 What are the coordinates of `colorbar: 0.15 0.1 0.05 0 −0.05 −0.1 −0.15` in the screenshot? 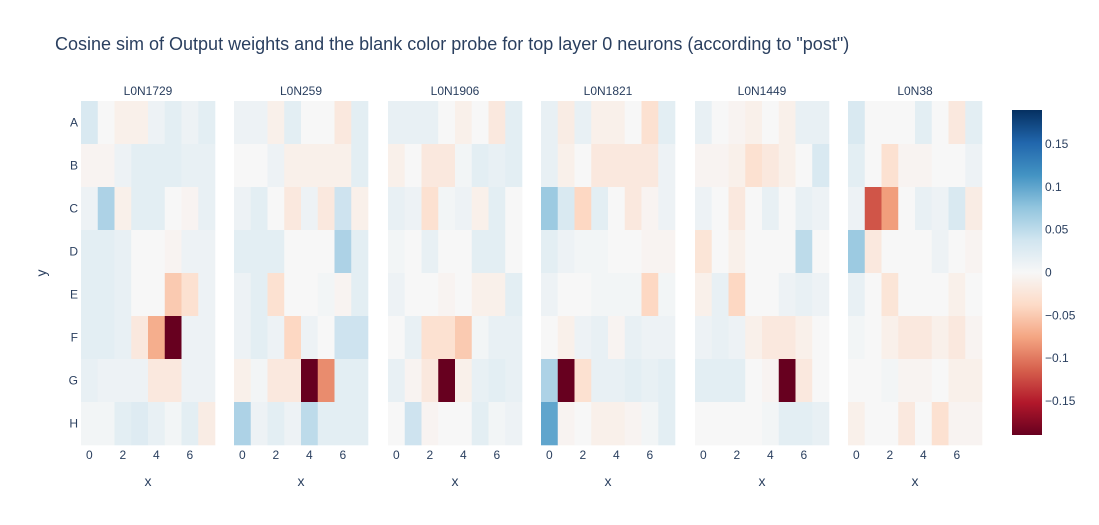 It's located at (1044, 272).